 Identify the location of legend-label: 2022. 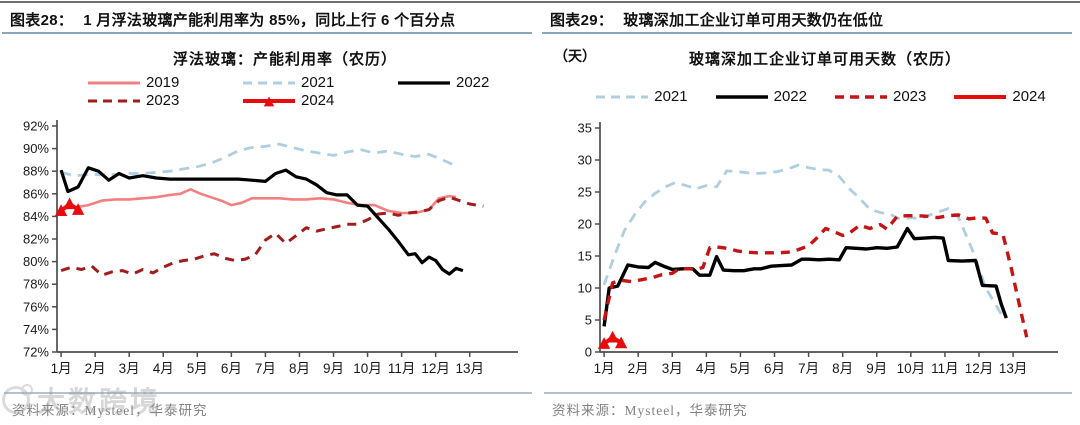
(473, 82).